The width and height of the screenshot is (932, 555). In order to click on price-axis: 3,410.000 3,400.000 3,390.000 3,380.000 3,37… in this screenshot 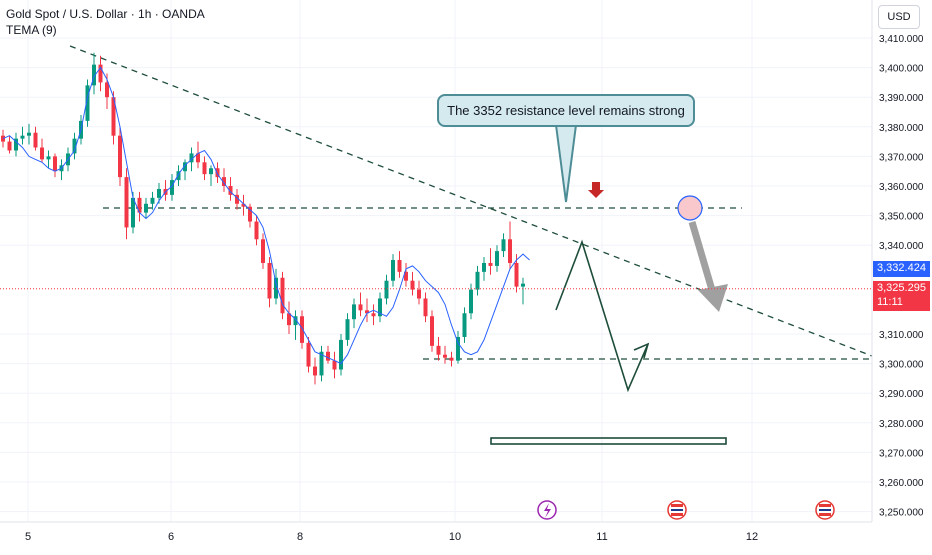, I will do `click(897, 261)`.